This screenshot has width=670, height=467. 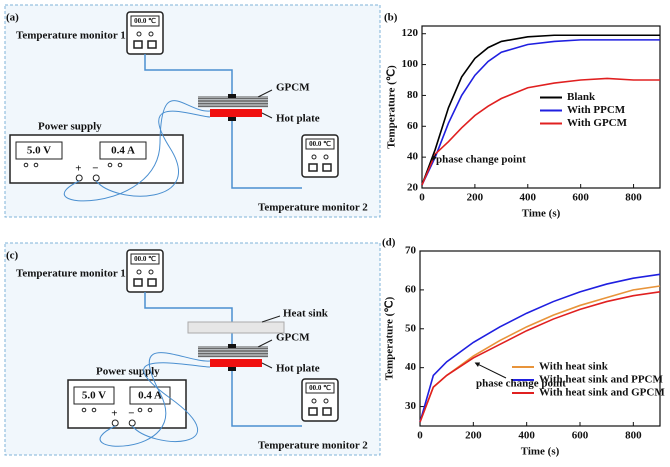 I want to click on plus: +, so click(x=78, y=169).